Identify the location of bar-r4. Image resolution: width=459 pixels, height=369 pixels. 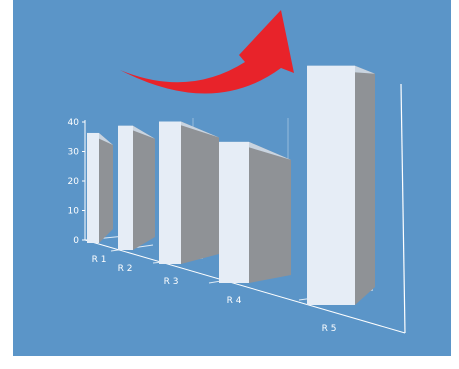
(234, 212).